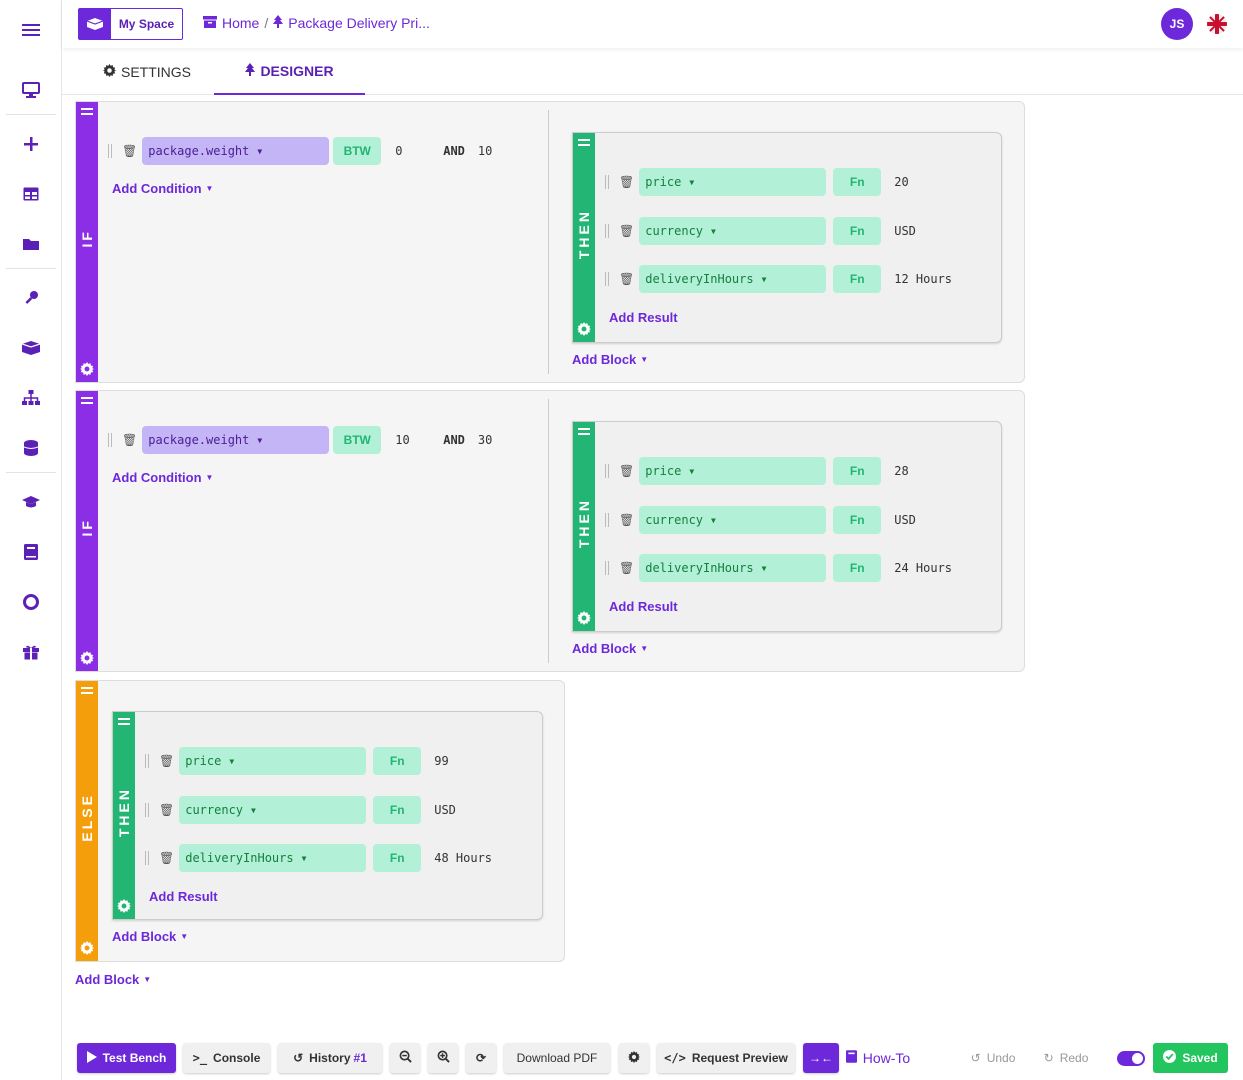 This screenshot has height=1080, width=1243. I want to click on lifebuoy-icon, so click(31, 602).